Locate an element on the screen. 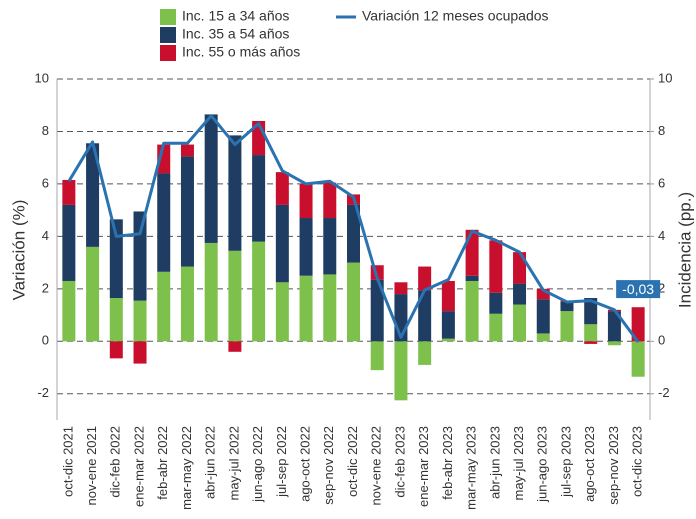 Image resolution: width=696 pixels, height=519 pixels. legend-label: Inc. 15 a 34 años is located at coordinates (235, 16).